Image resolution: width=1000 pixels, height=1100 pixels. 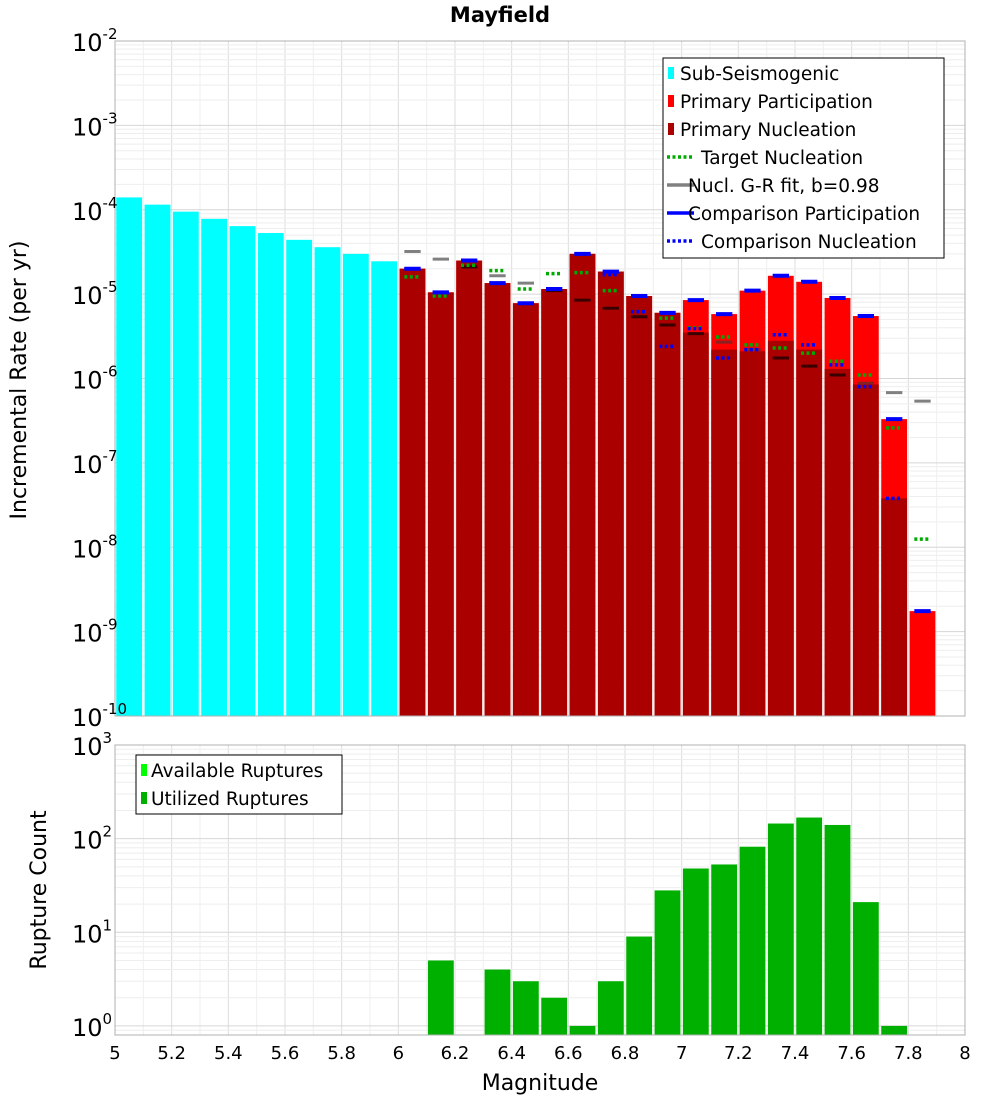 What do you see at coordinates (851, 1053) in the screenshot?
I see `x-tick-label: 7.6` at bounding box center [851, 1053].